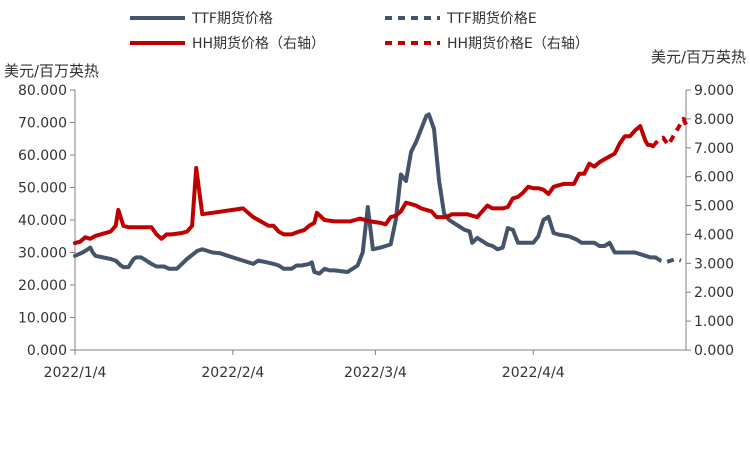  What do you see at coordinates (698, 57) in the screenshot?
I see `y-axis-right-label: 美元/百万英热` at bounding box center [698, 57].